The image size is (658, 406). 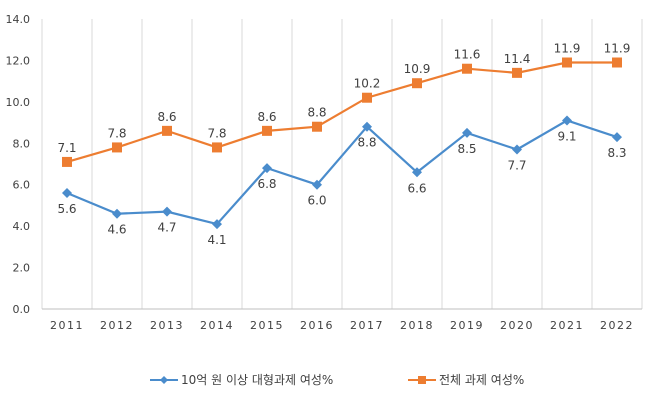 What do you see at coordinates (467, 55) in the screenshot?
I see `data-label: 11.6` at bounding box center [467, 55].